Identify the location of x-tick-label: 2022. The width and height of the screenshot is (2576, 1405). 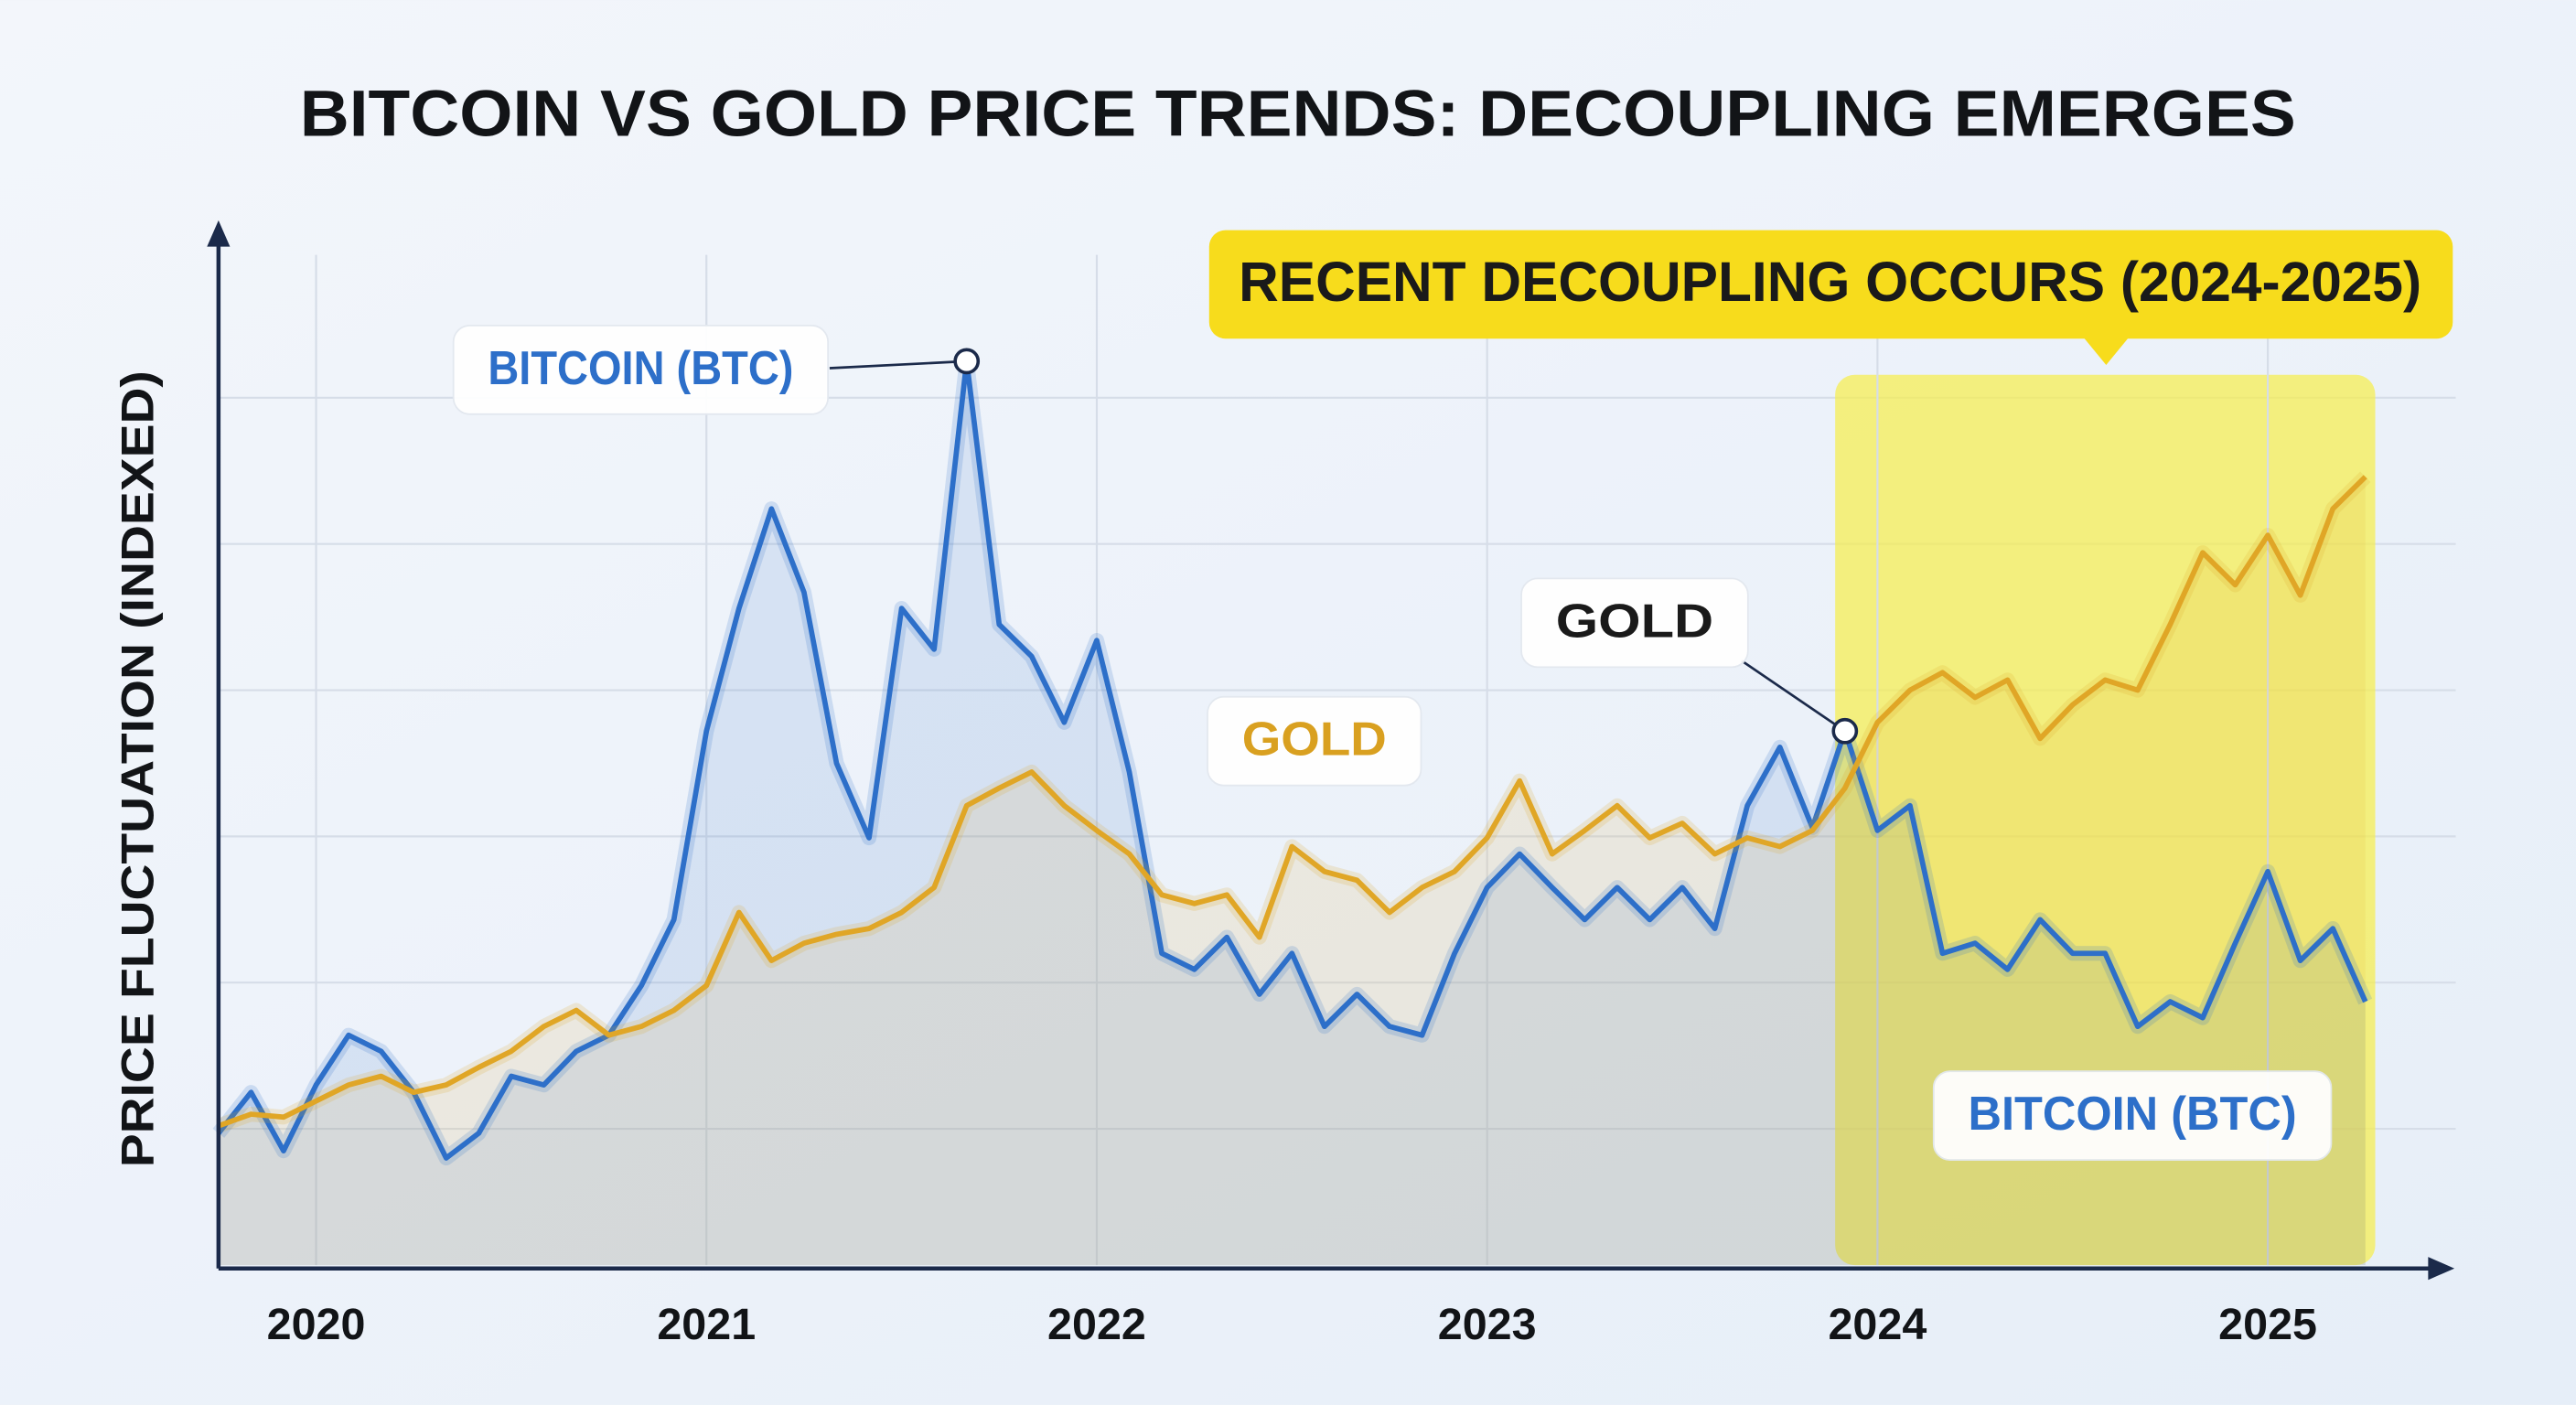
(1096, 1324).